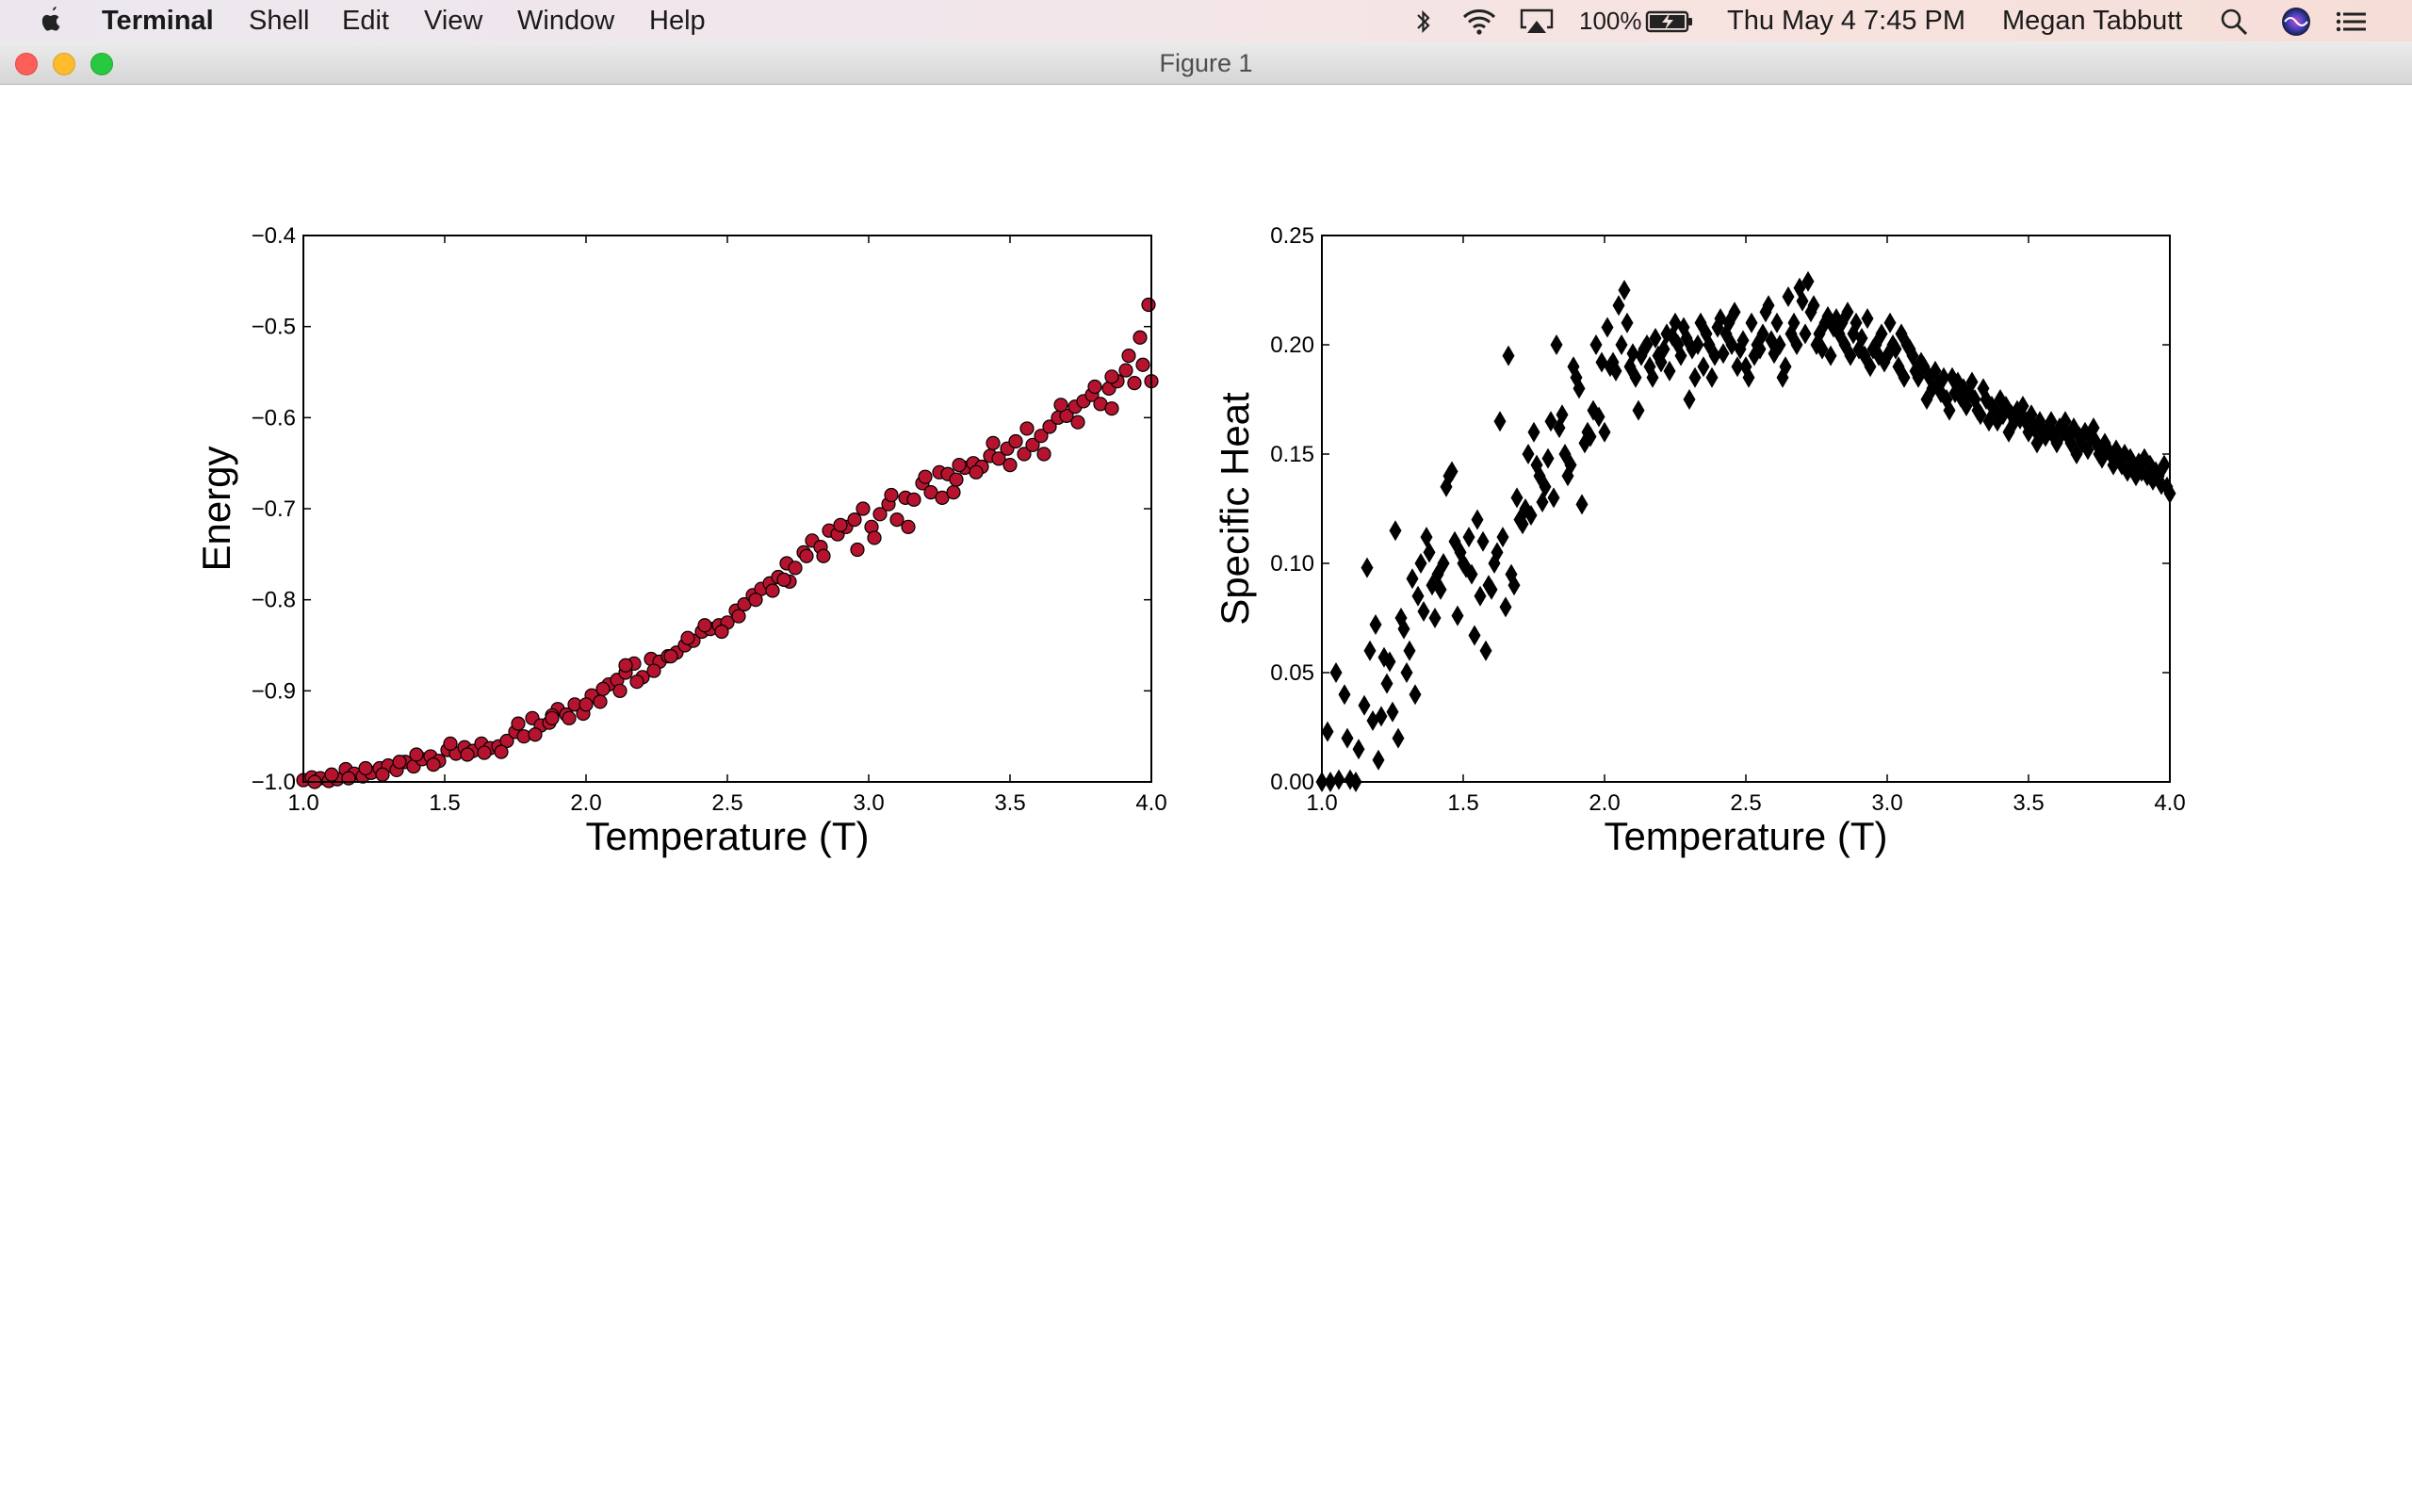  I want to click on menu-clock: Thu May 4 7:45 PM, so click(1846, 21).